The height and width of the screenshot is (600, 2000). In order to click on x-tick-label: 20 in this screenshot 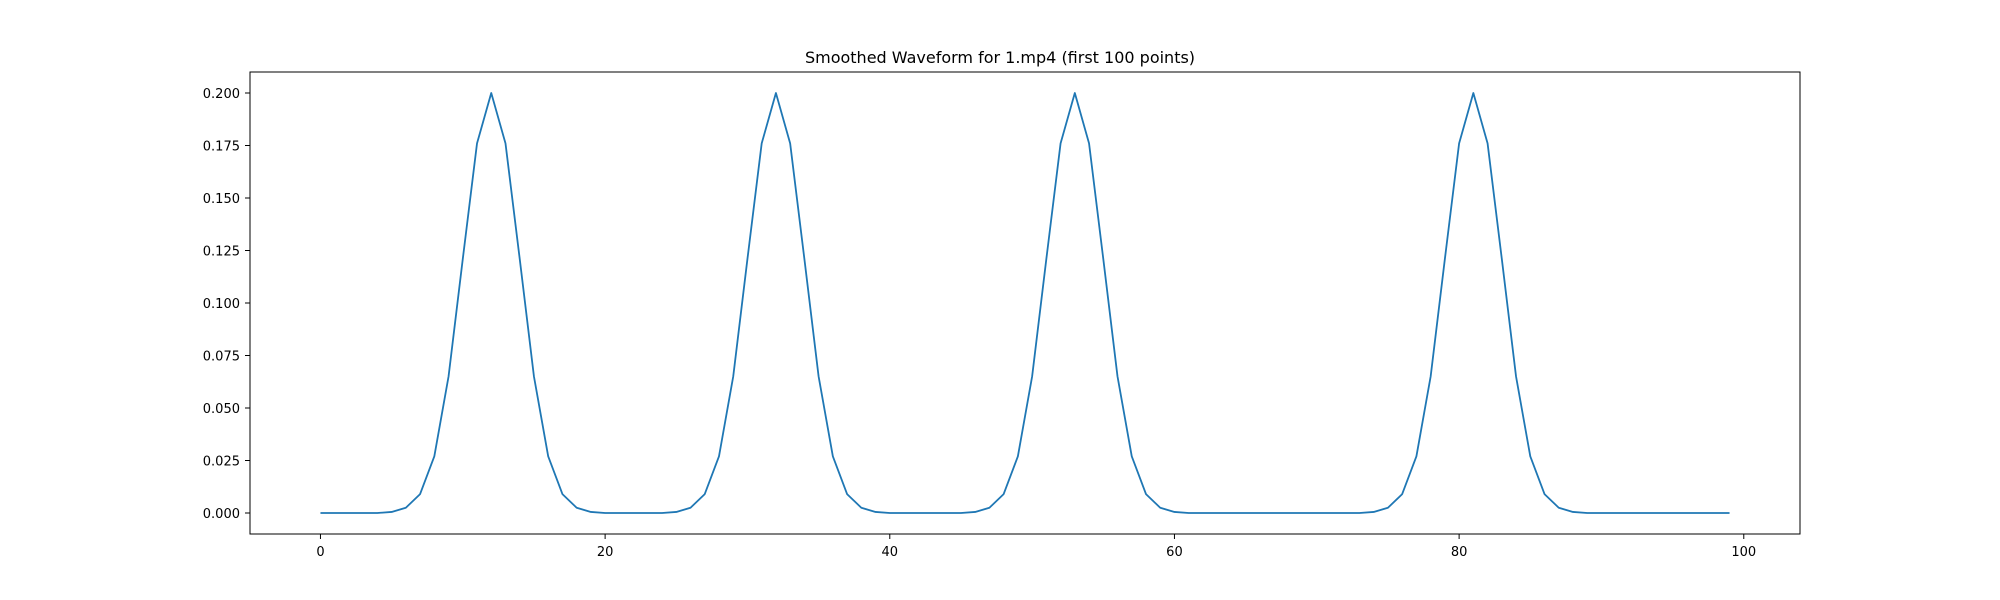, I will do `click(605, 552)`.